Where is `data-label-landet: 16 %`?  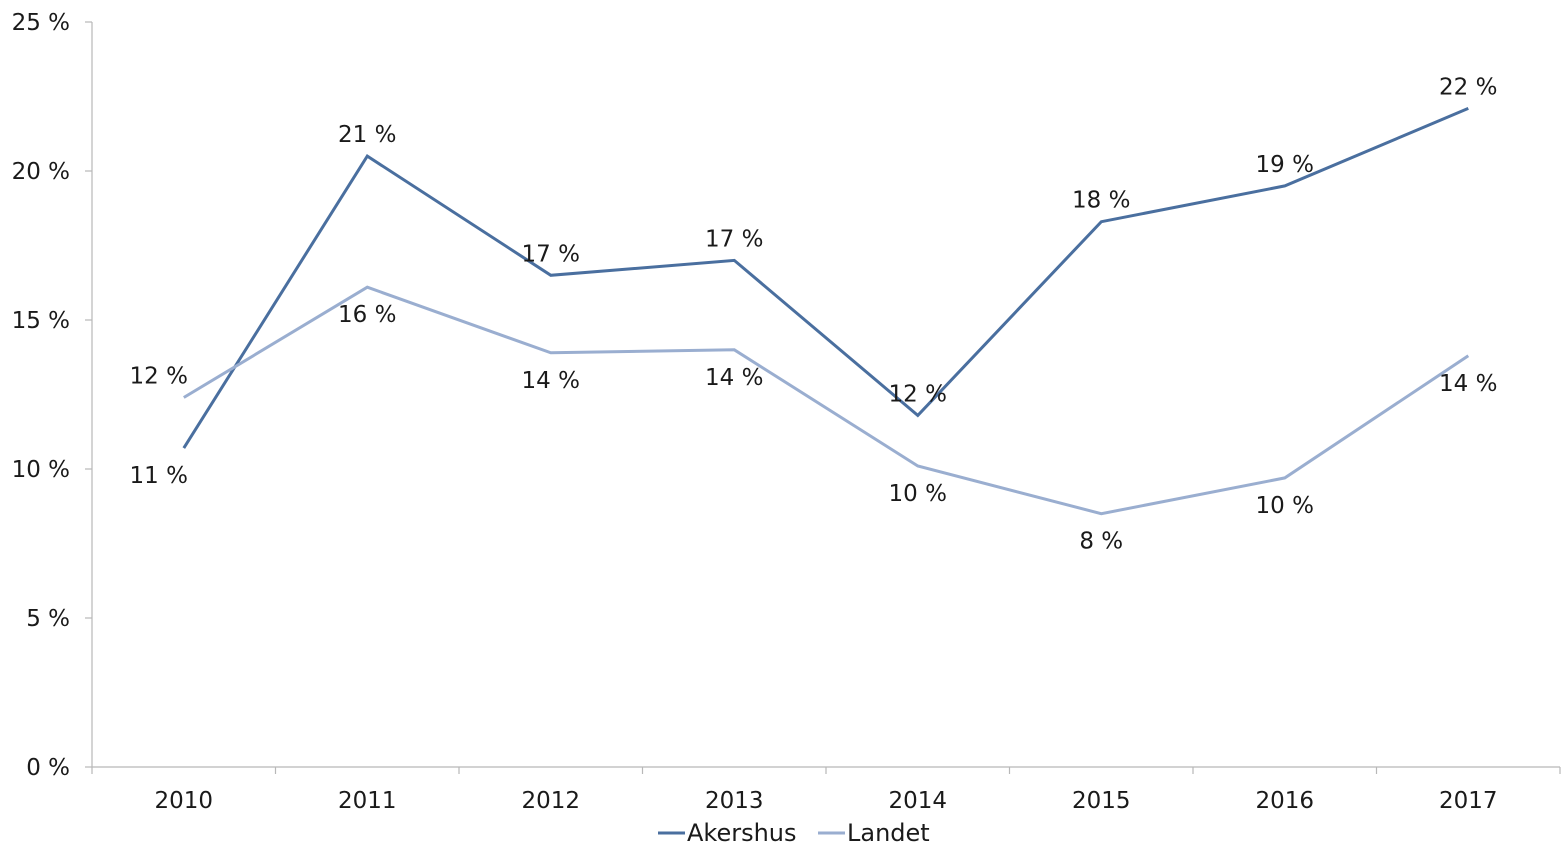 data-label-landet: 16 % is located at coordinates (367, 315).